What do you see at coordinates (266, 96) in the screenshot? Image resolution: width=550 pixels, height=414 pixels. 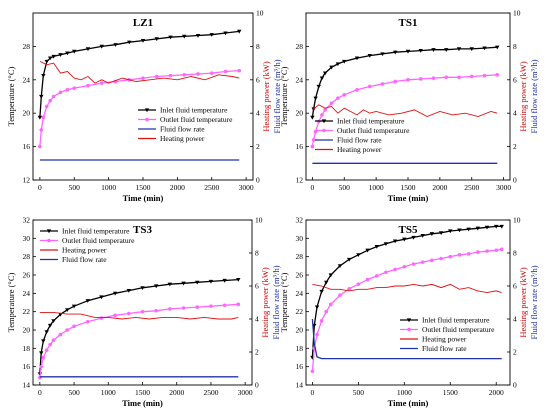 I see `y2-axis-label-power: Heating power (kW)` at bounding box center [266, 96].